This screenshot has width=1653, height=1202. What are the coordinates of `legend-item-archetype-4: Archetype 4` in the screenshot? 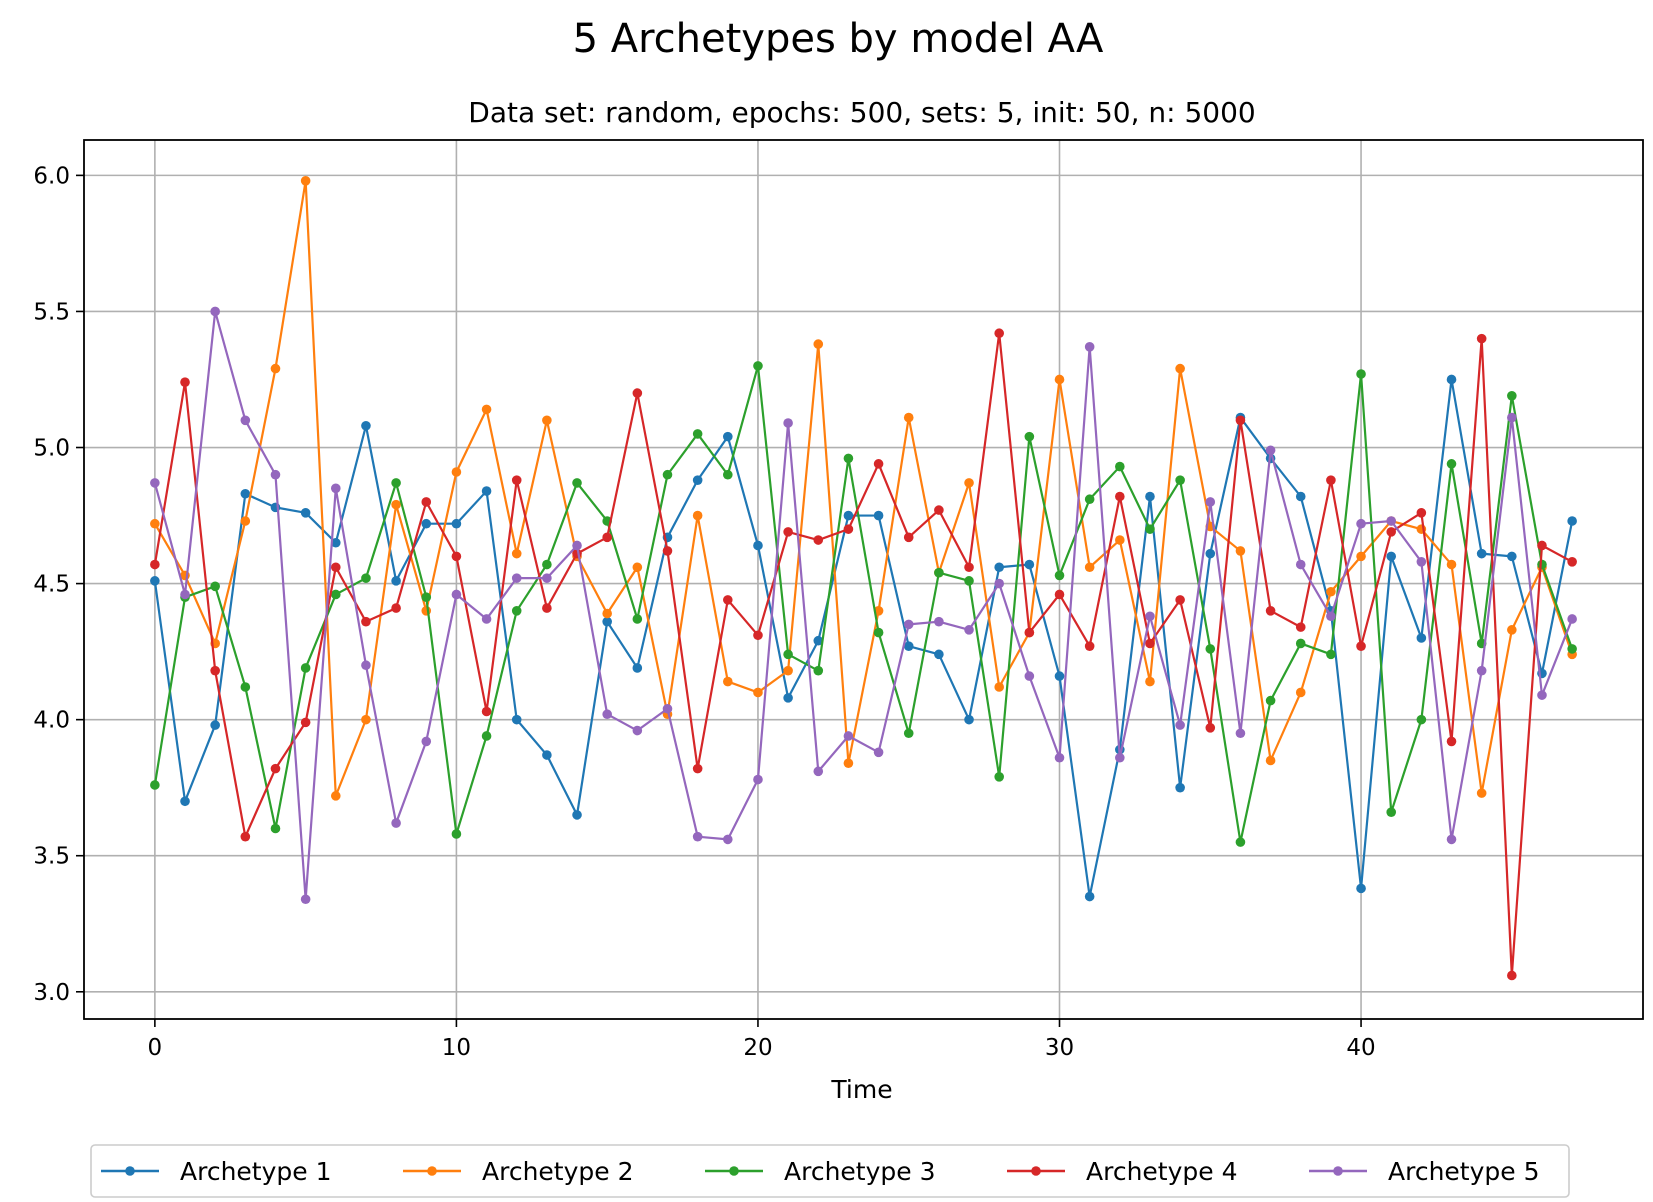 It's located at (1122, 1171).